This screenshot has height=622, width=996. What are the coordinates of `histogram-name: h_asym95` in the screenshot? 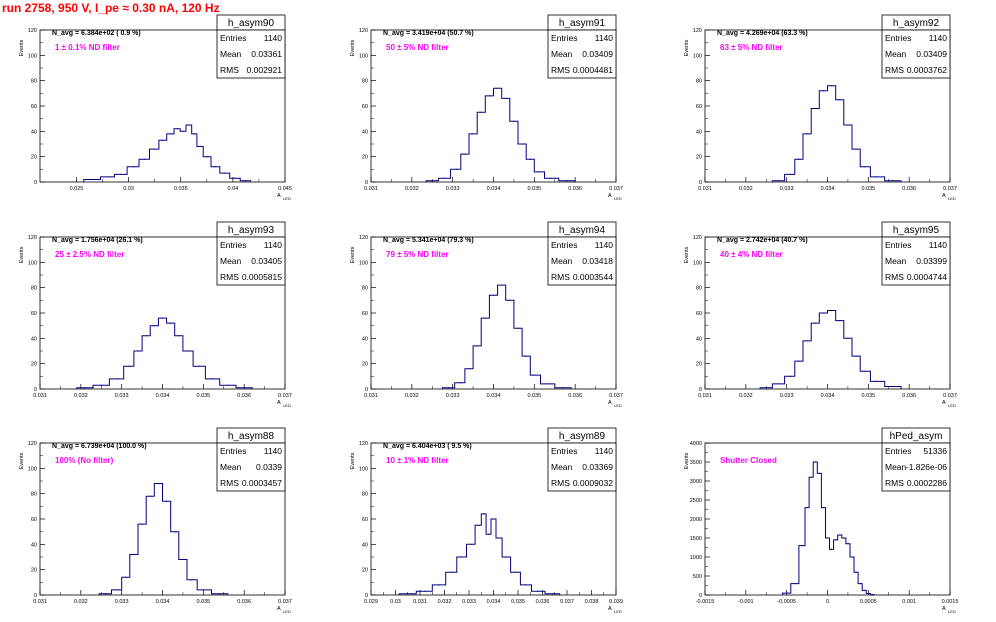 It's located at (916, 230).